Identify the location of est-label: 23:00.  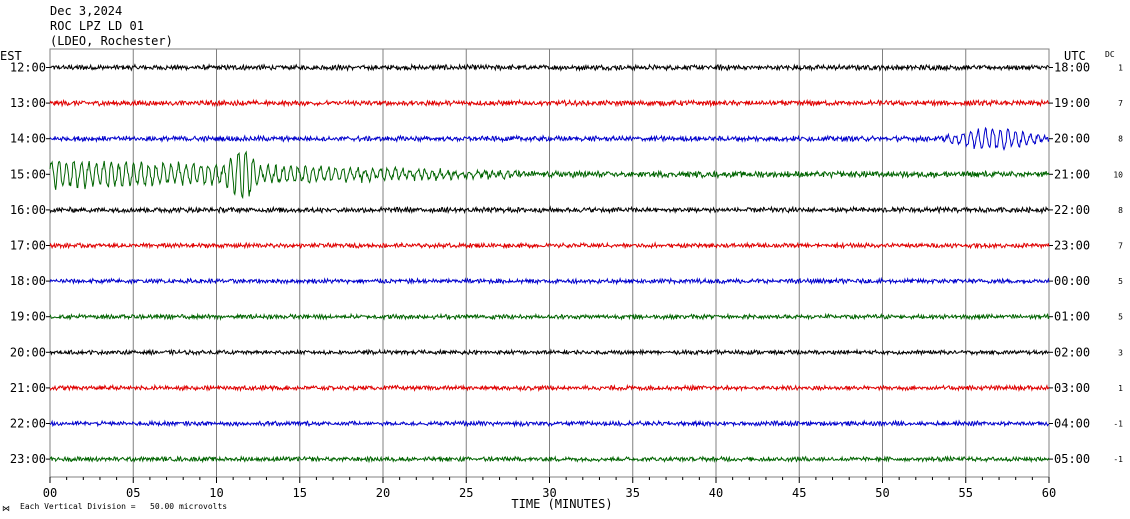
(28, 459).